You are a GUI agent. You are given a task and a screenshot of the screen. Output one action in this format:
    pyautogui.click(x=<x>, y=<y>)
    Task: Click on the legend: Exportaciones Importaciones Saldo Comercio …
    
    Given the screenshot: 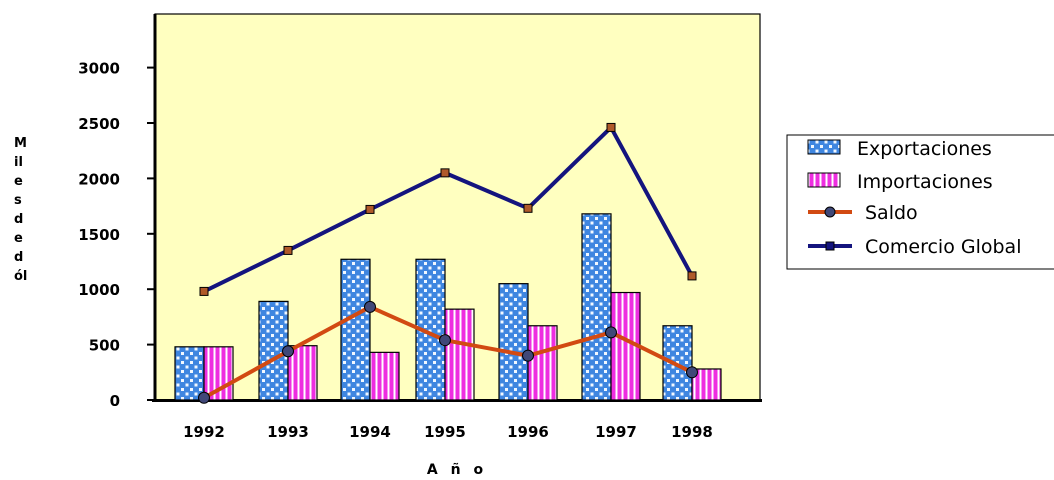 What is the action you would take?
    pyautogui.click(x=920, y=202)
    